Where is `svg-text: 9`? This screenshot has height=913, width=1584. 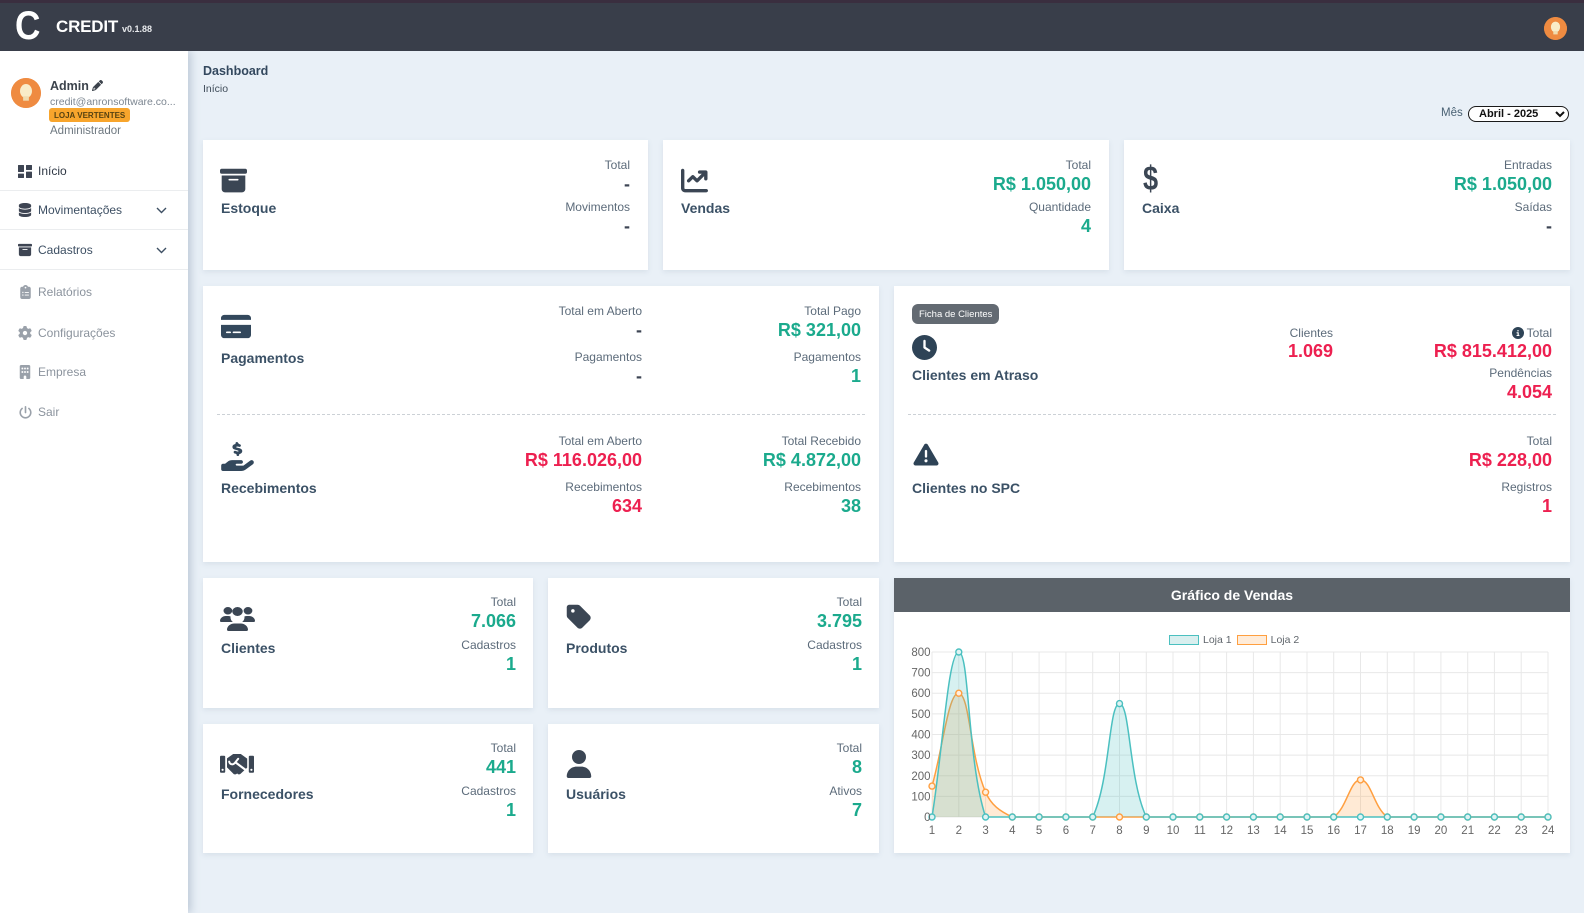
svg-text: 9 is located at coordinates (1146, 831).